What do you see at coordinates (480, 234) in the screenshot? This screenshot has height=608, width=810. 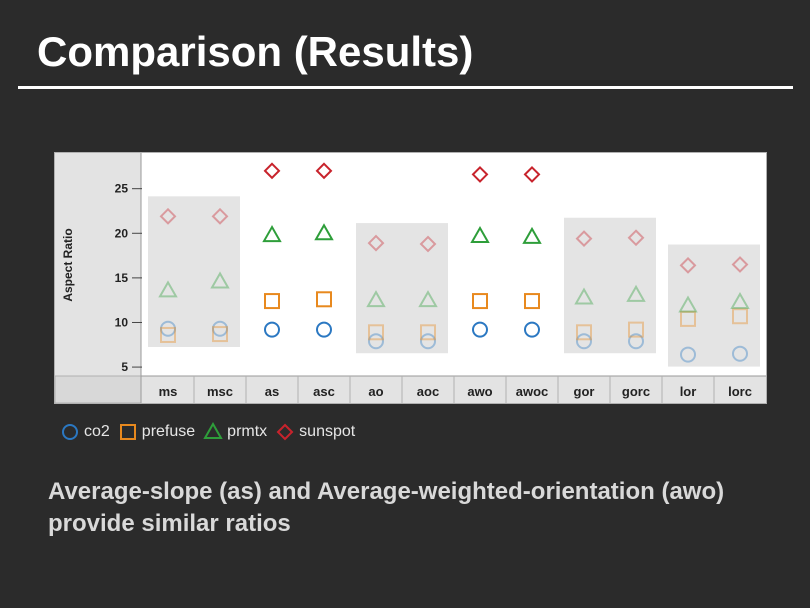 I see `point-prmtx-awo` at bounding box center [480, 234].